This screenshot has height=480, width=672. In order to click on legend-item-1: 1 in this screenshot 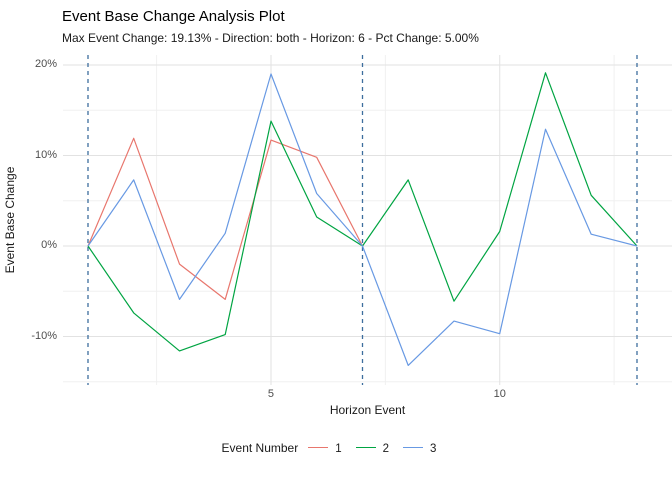, I will do `click(325, 448)`.